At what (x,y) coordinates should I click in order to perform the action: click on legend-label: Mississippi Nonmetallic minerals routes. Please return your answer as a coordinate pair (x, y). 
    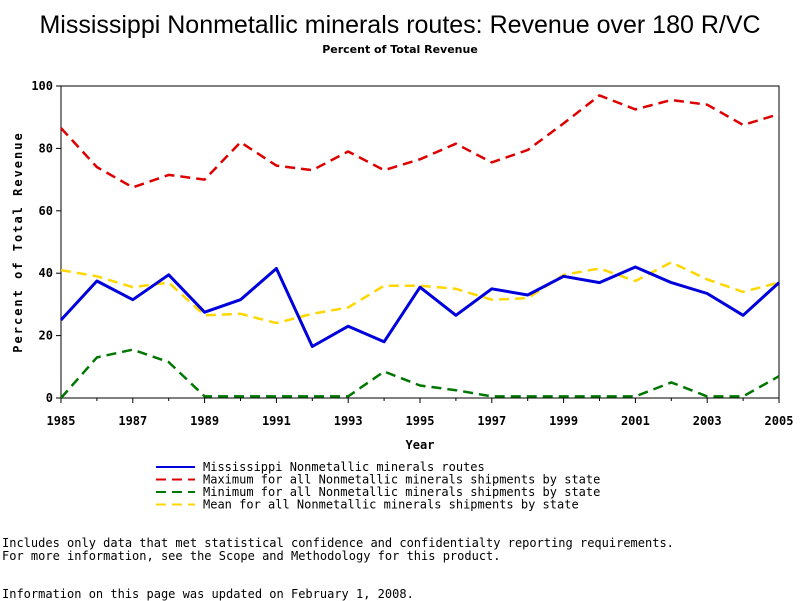
    Looking at the image, I should click on (344, 467).